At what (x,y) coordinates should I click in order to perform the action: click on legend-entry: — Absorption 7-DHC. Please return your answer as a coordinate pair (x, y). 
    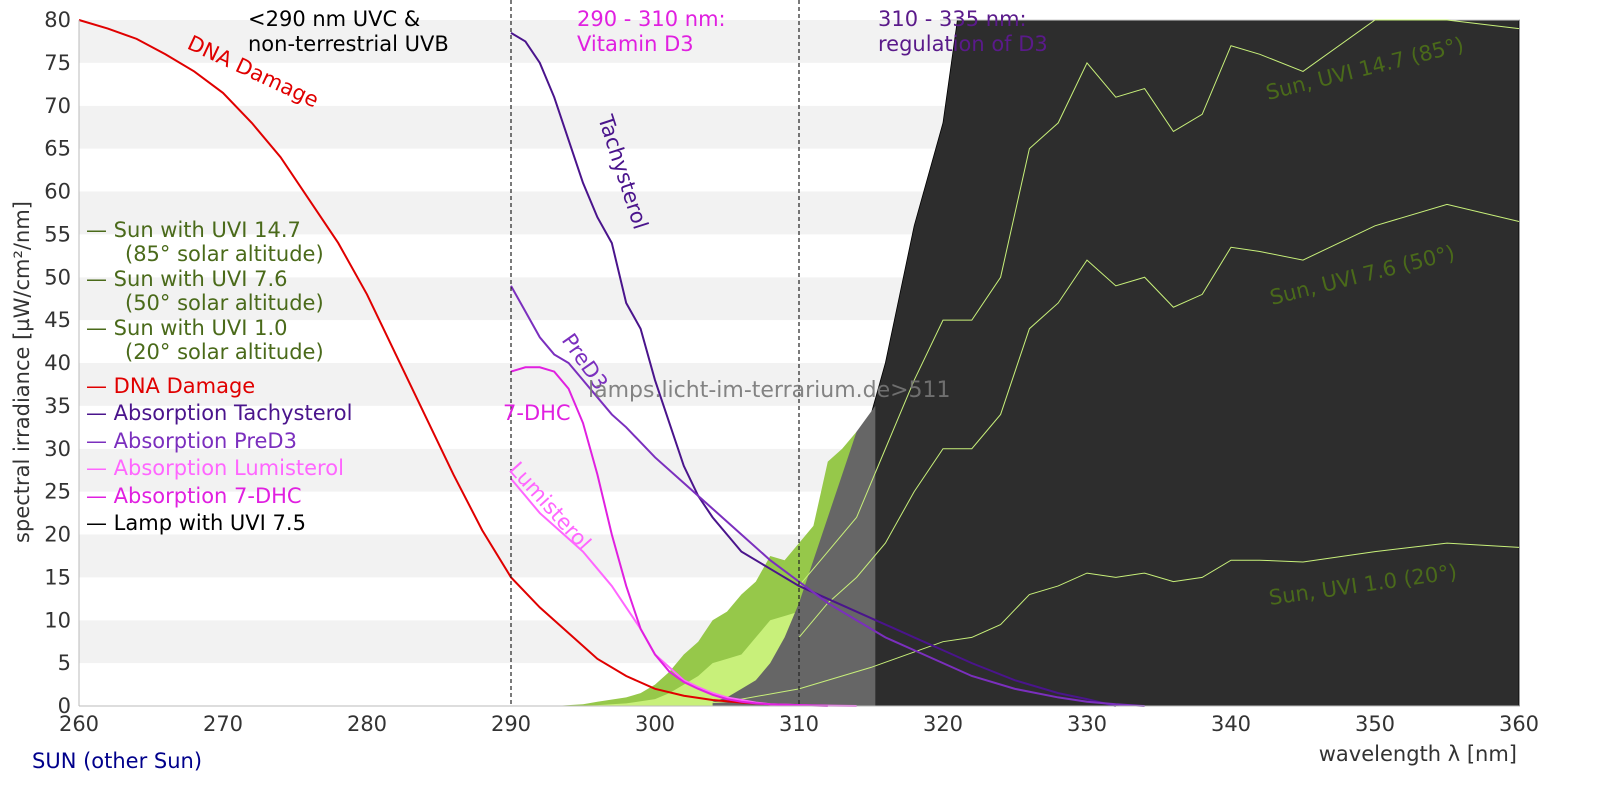
    Looking at the image, I should click on (194, 496).